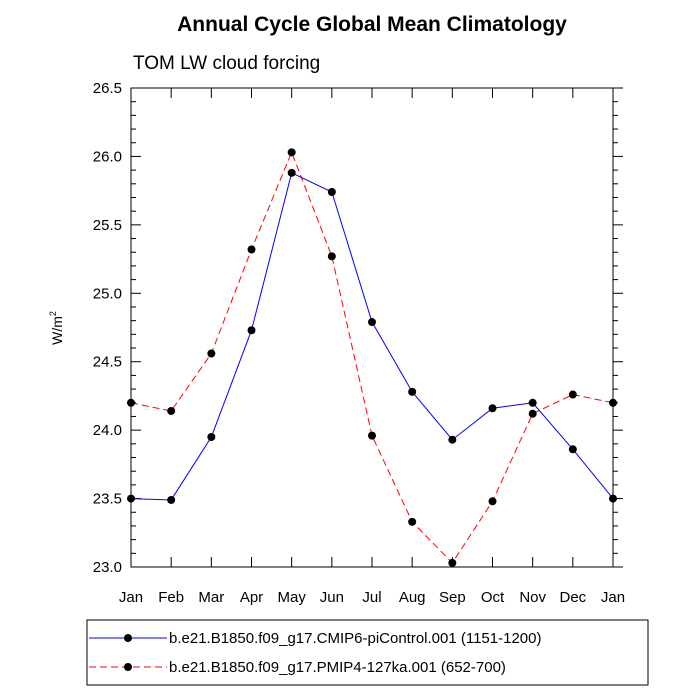 The height and width of the screenshot is (700, 700). I want to click on x-tick-label: May, so click(291, 597).